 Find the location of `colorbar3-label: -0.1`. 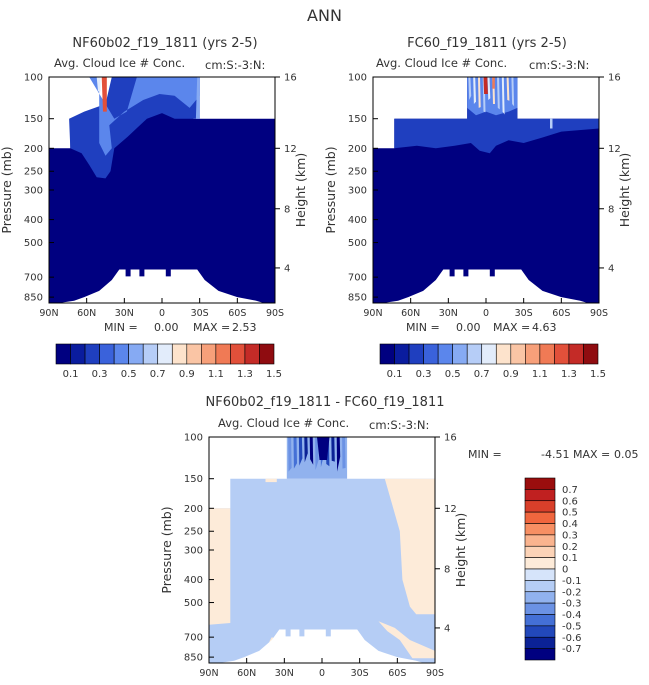

colorbar3-label: -0.1 is located at coordinates (572, 581).